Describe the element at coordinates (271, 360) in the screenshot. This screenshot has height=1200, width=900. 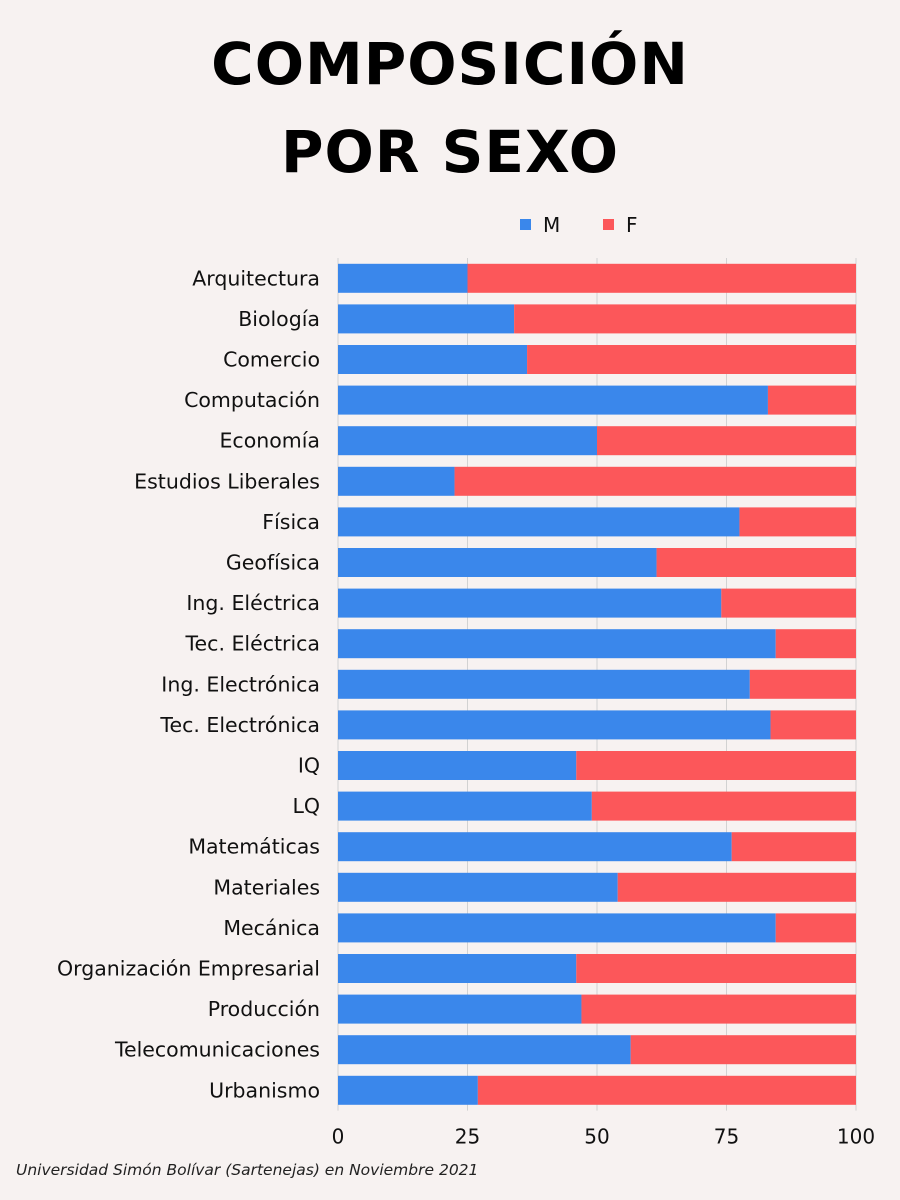
I see `category-label: Comercio` at that location.